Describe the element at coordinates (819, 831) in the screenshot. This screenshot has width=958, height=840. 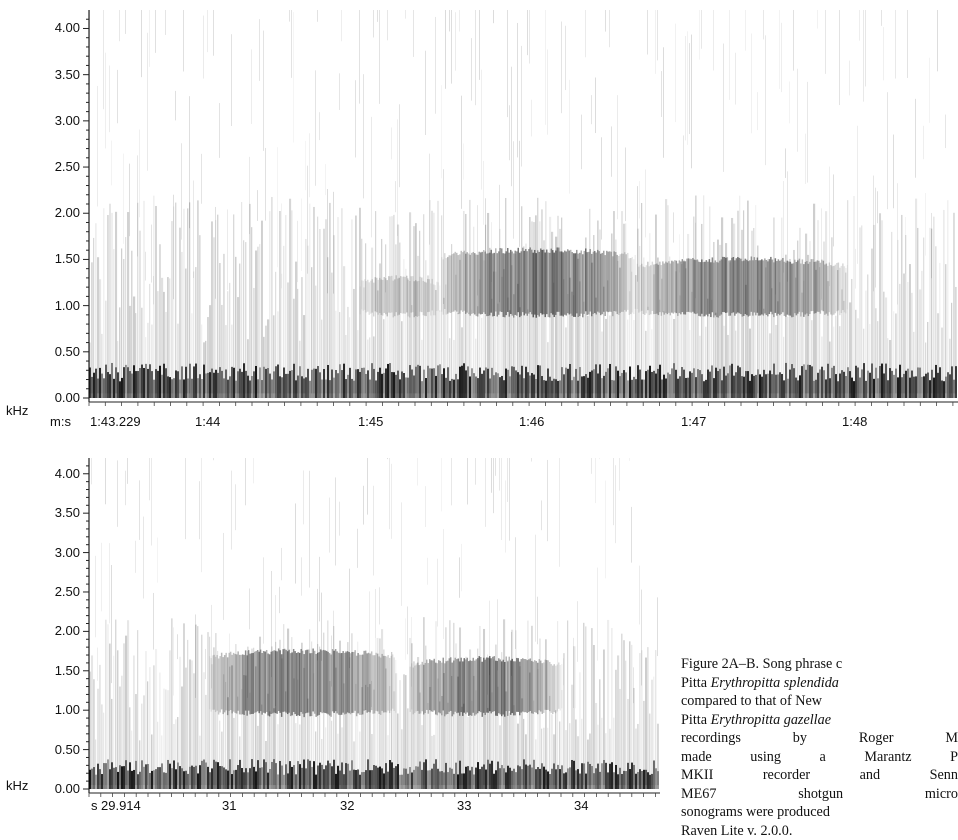
I see `caption-line: Raven Lite v. 2.0.0.` at that location.